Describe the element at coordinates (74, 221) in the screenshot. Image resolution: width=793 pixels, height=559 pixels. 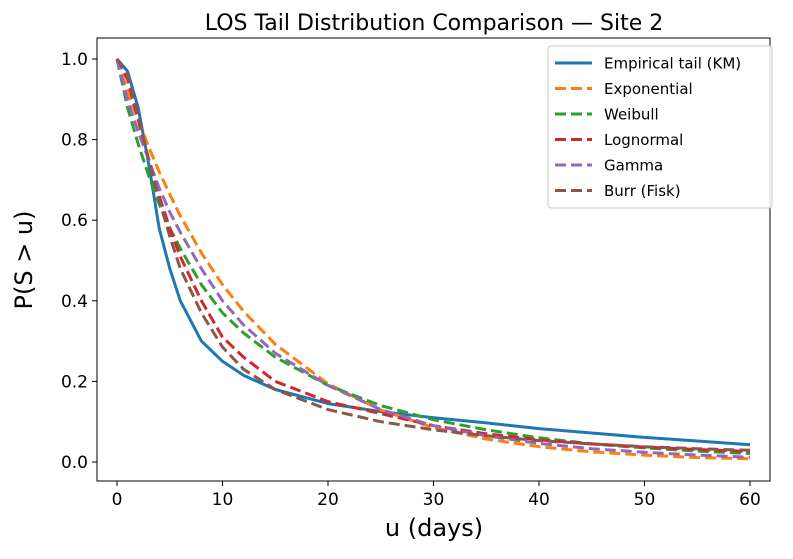
I see `y-tick-label: 0.6` at that location.